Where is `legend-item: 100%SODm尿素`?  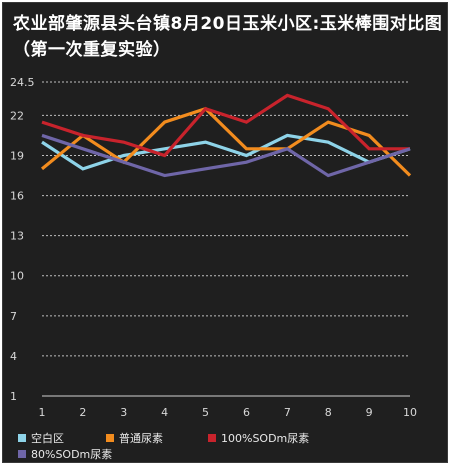 legend-item: 100%SODm尿素 is located at coordinates (258, 438).